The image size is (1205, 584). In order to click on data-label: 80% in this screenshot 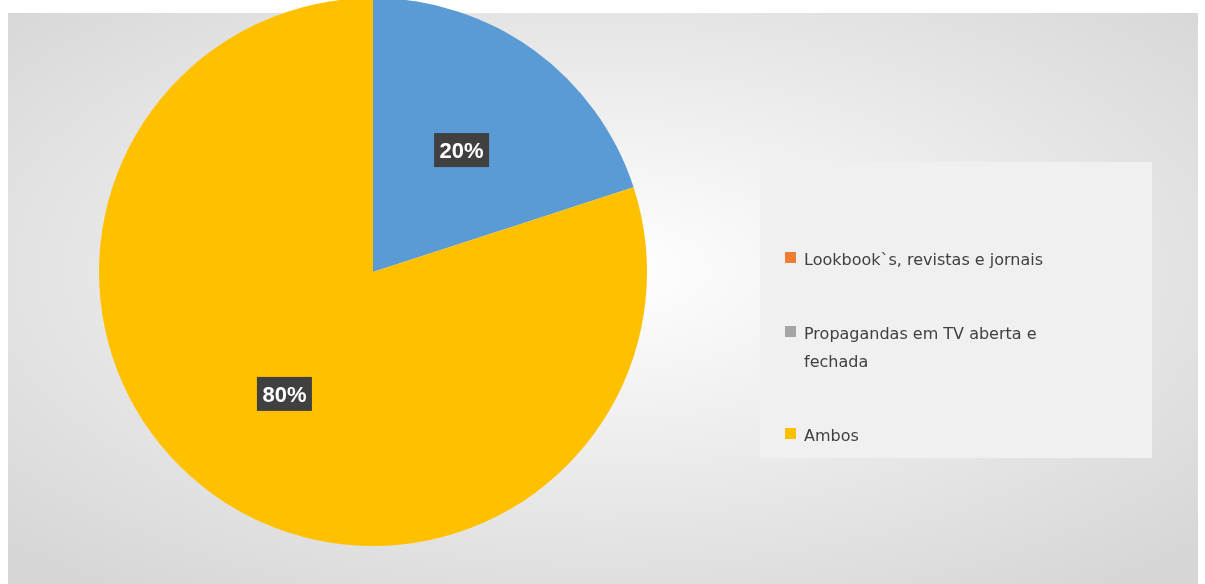, I will do `click(284, 394)`.